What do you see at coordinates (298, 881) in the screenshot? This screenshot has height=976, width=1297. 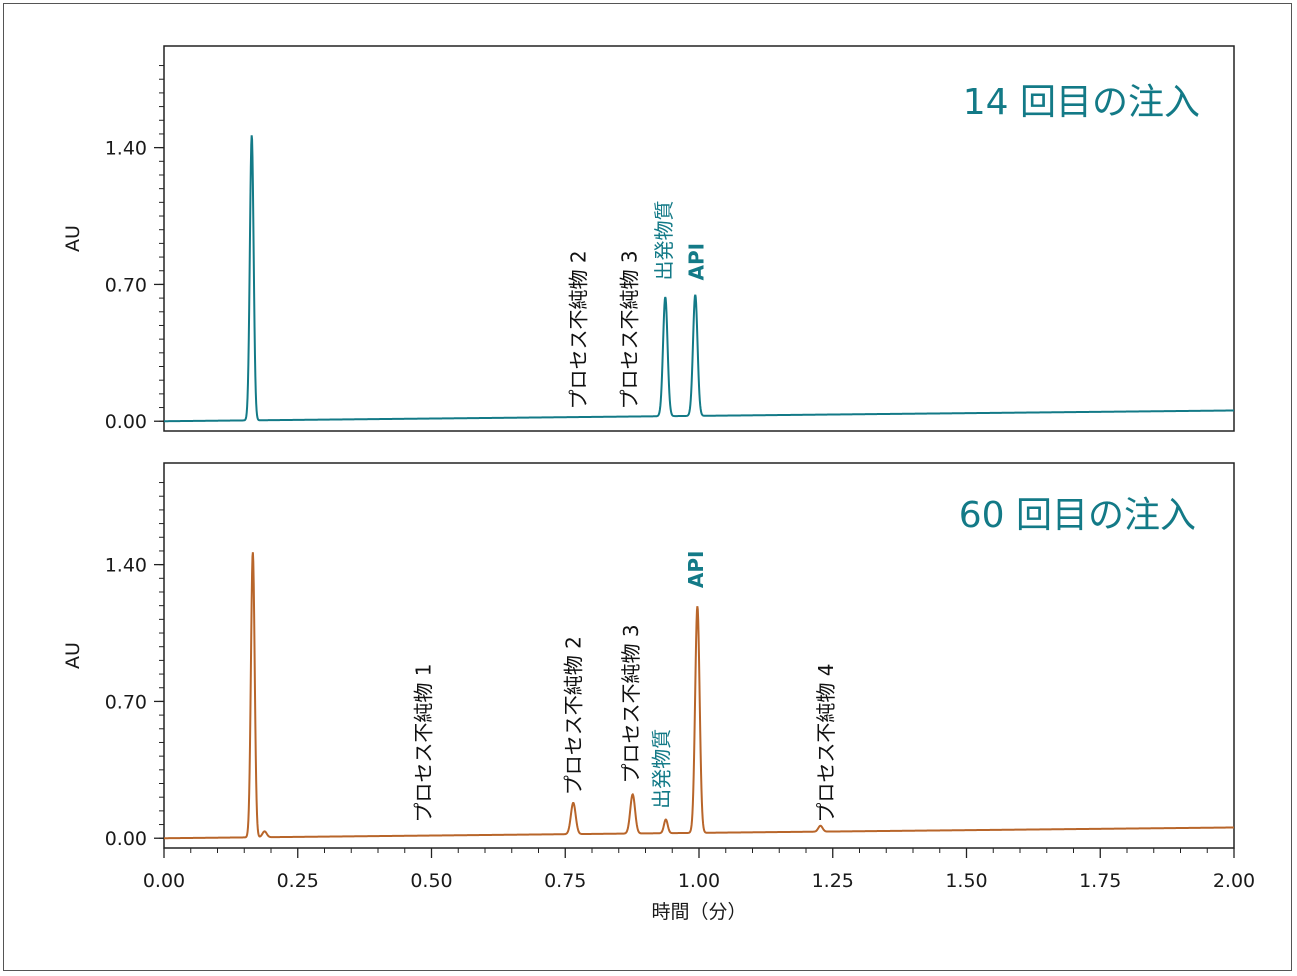 I see `x-tick-label: 0.25` at bounding box center [298, 881].